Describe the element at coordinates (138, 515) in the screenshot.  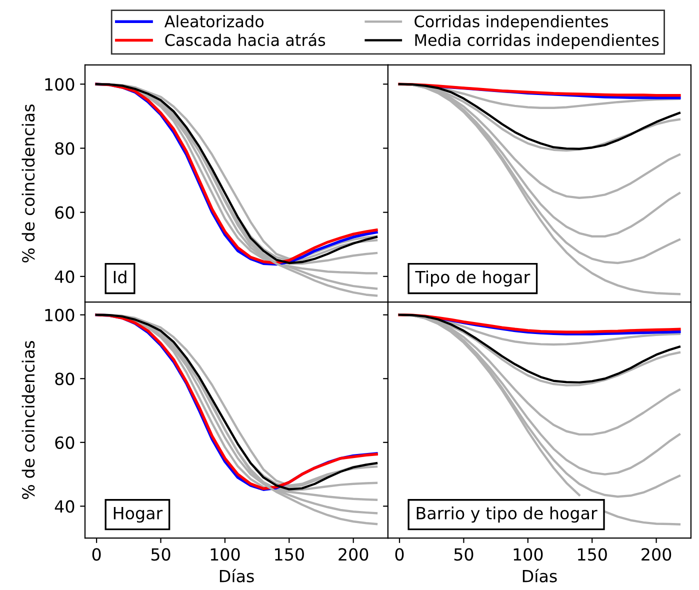
I see `annotation: Hogar` at that location.